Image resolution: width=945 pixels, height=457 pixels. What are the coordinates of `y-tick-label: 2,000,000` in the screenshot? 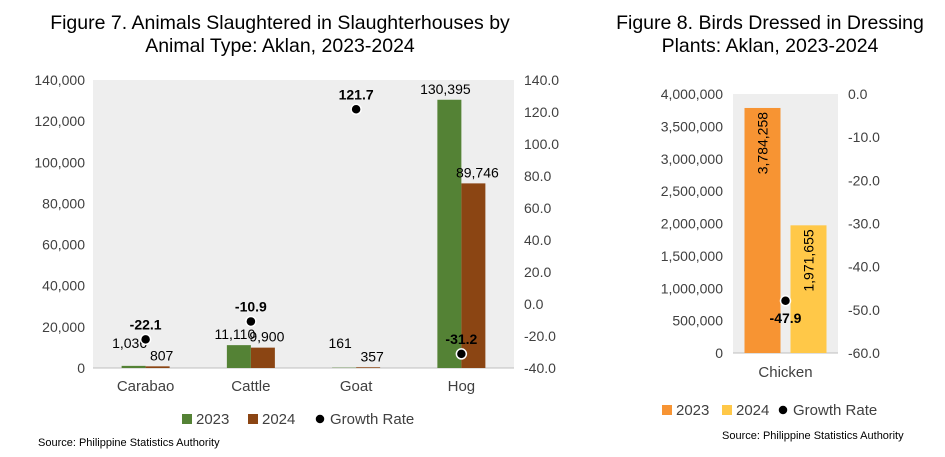 It's located at (692, 224).